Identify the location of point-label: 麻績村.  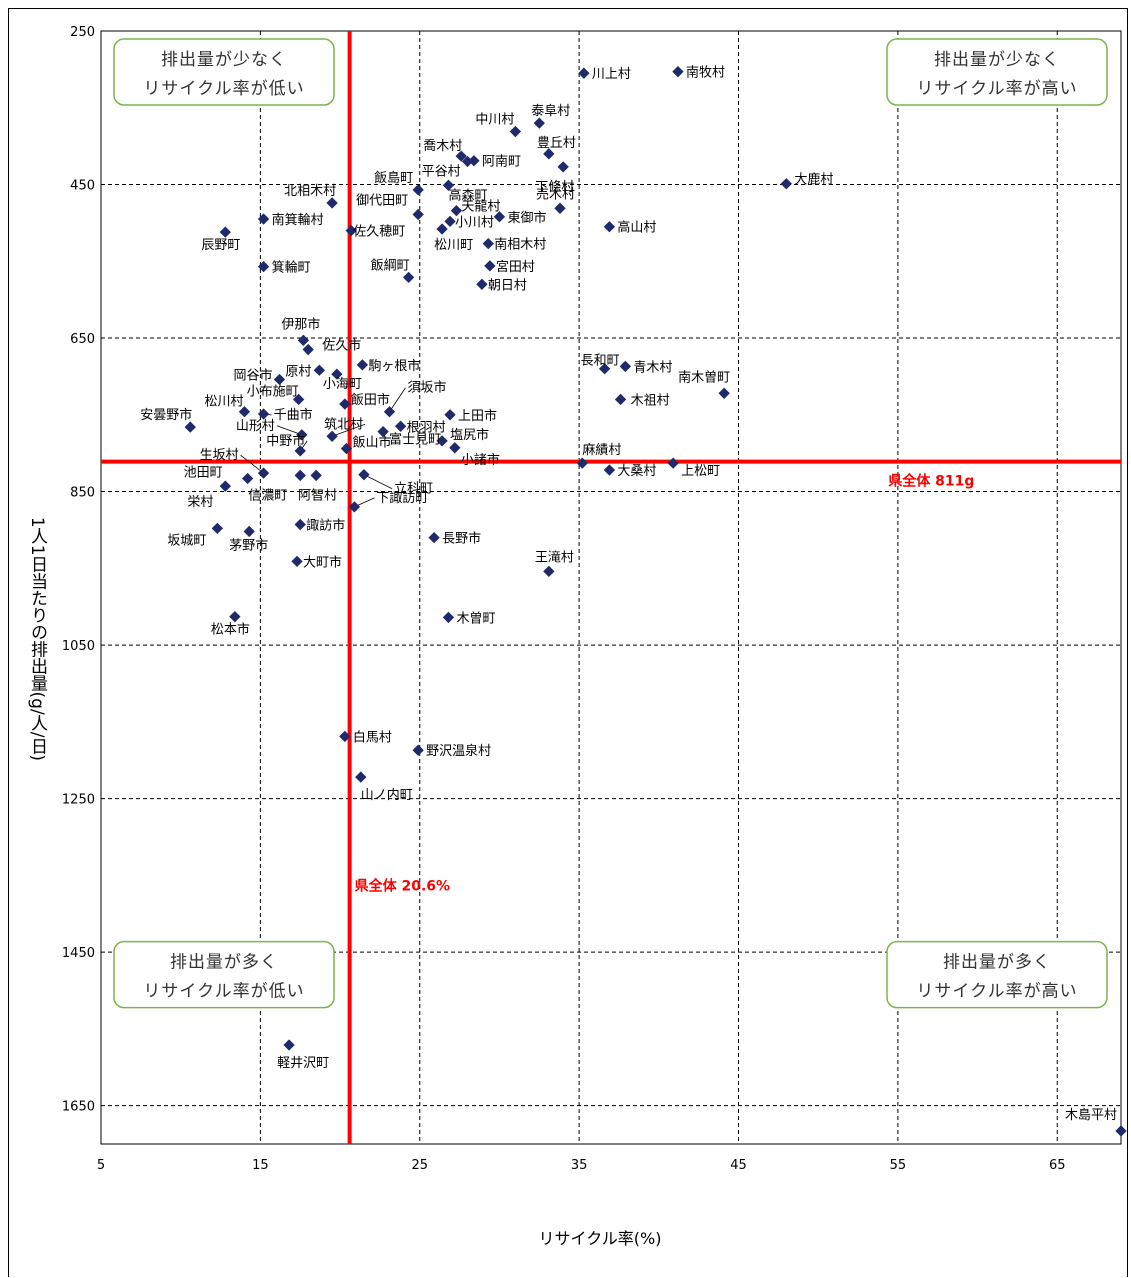
(601, 450).